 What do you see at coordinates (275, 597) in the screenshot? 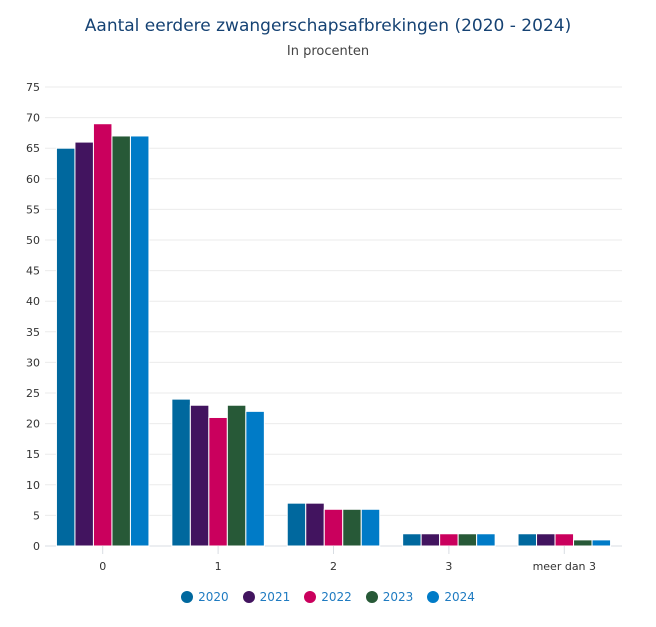
I see `legend-label: 2021` at bounding box center [275, 597].